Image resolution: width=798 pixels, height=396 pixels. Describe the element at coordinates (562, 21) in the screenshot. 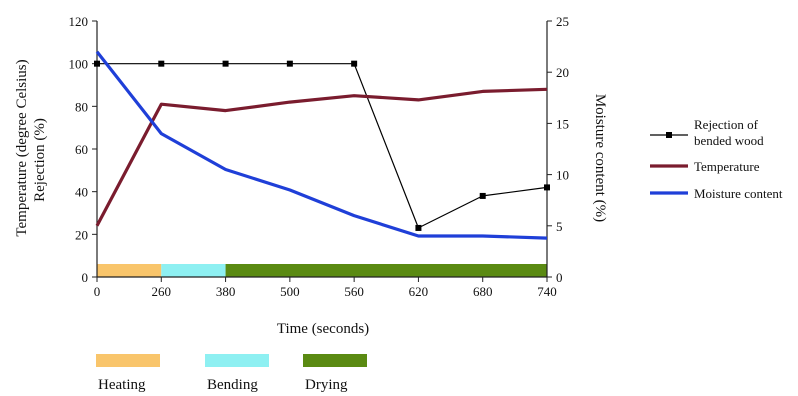

I see `right-tick-label: 25` at that location.